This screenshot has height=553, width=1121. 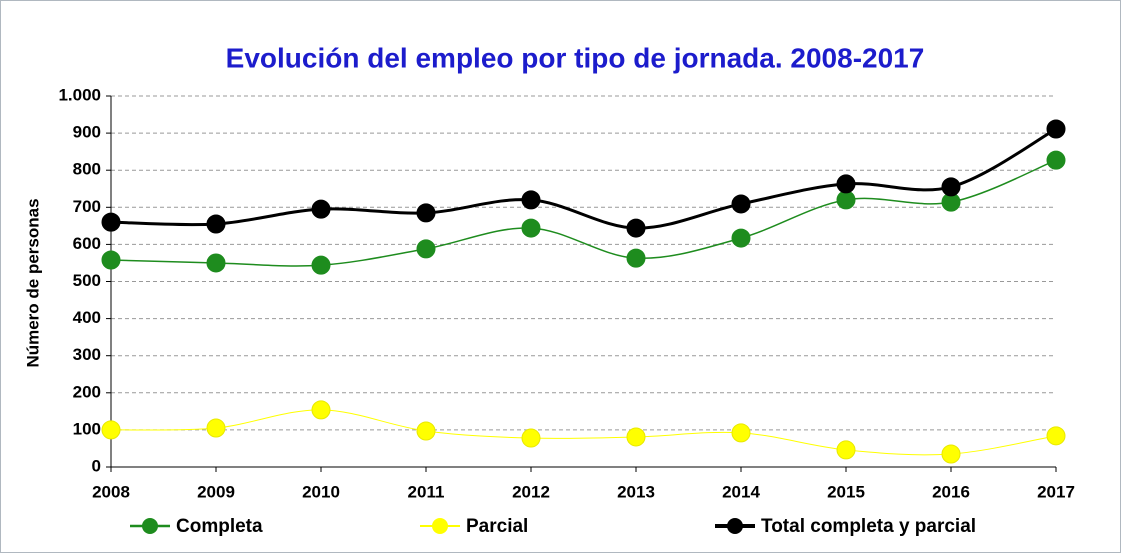 What do you see at coordinates (96, 465) in the screenshot?
I see `y-tick-label: 0` at bounding box center [96, 465].